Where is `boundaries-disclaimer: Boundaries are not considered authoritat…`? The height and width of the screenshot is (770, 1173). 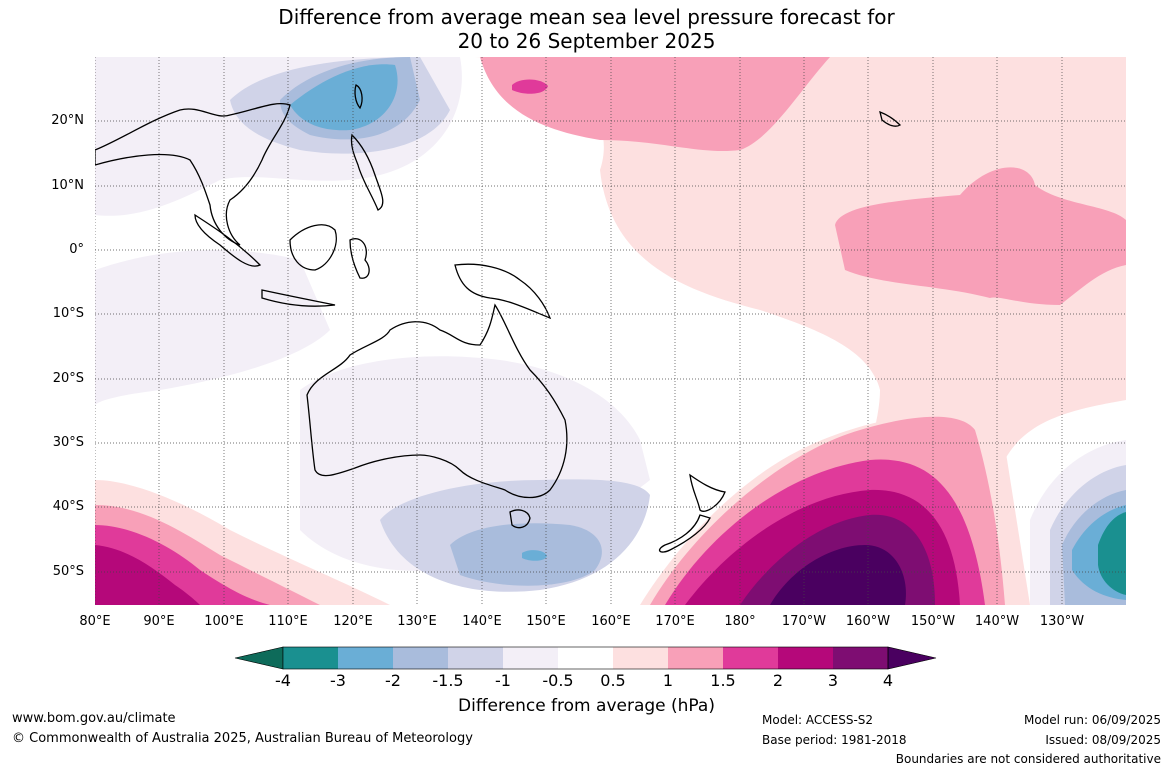
boundaries-disclaimer: Boundaries are not considered authoritat… is located at coordinates (1028, 759).